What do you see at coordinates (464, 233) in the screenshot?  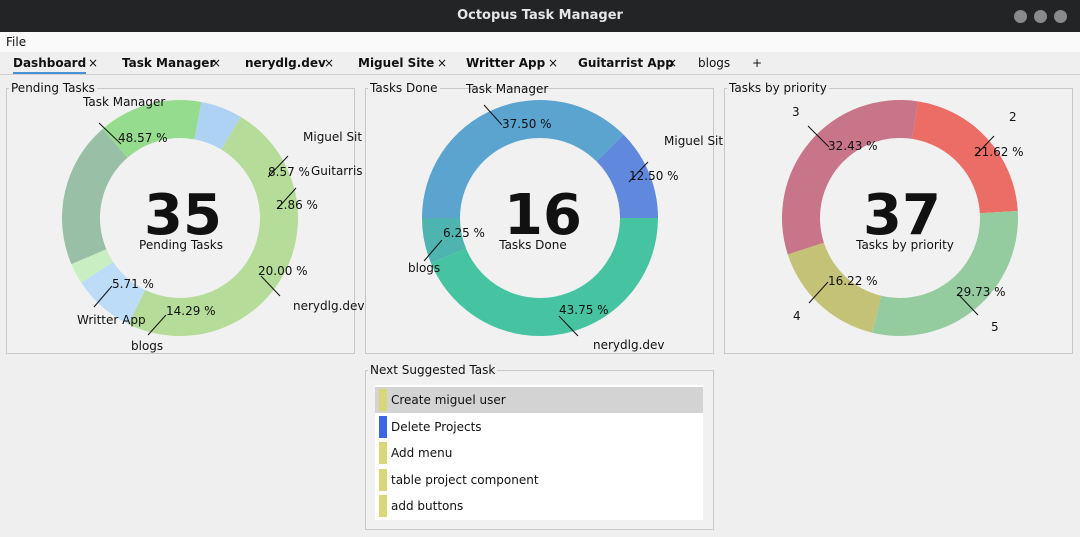 I see `slice-label: 6.25 %` at bounding box center [464, 233].